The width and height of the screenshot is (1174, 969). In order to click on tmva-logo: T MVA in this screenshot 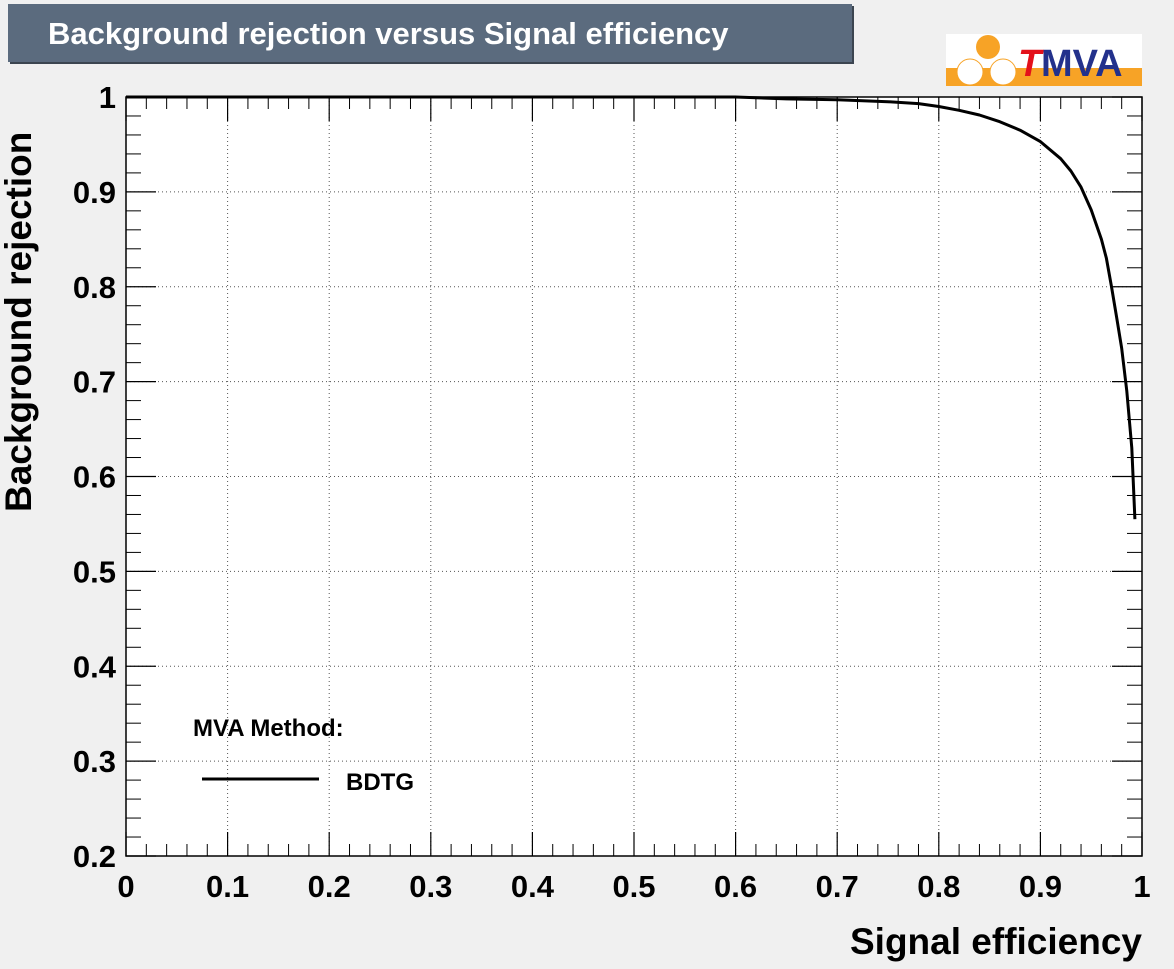, I will do `click(1044, 60)`.